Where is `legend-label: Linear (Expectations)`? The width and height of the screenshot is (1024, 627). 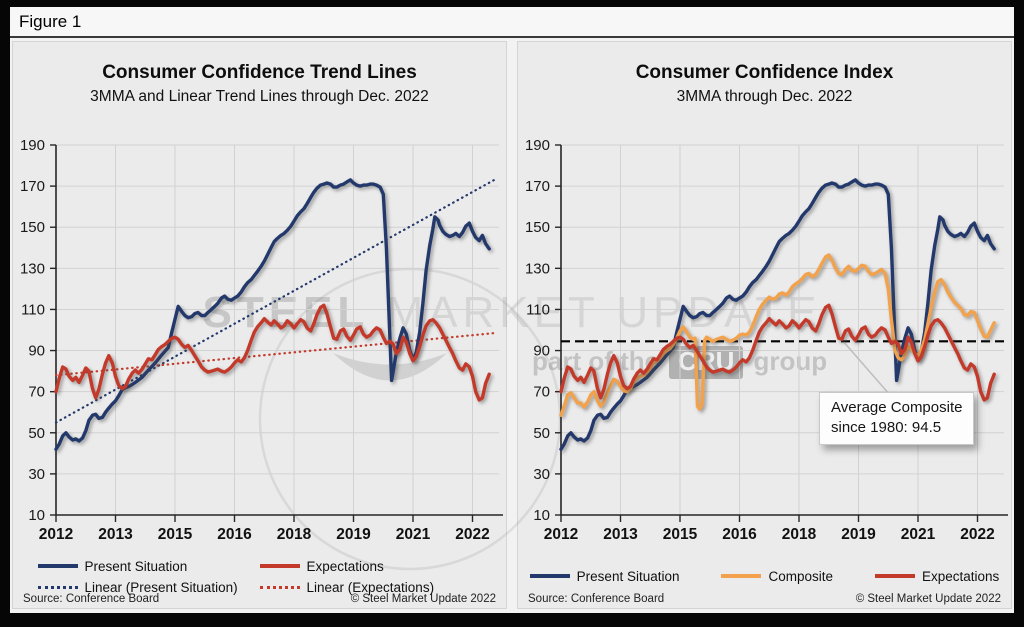
legend-label: Linear (Expectations) is located at coordinates (370, 587).